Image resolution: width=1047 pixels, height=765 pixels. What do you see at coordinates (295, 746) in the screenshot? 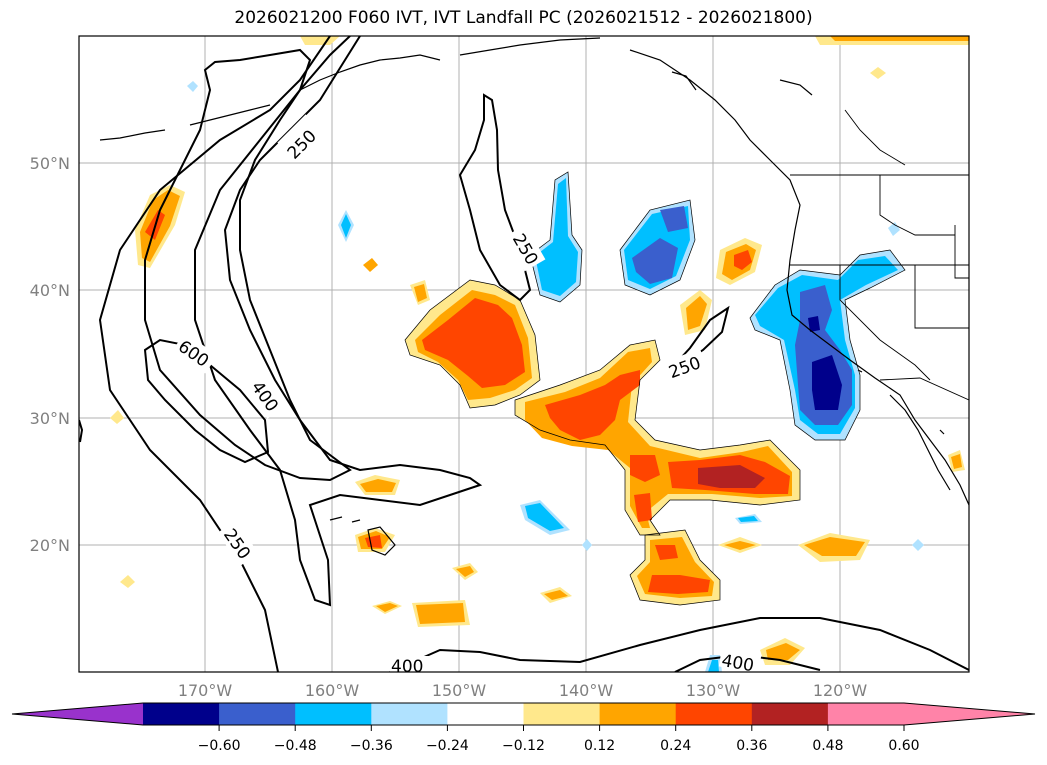
I see `colorbar-tick-label-1: −0.48` at bounding box center [295, 746].